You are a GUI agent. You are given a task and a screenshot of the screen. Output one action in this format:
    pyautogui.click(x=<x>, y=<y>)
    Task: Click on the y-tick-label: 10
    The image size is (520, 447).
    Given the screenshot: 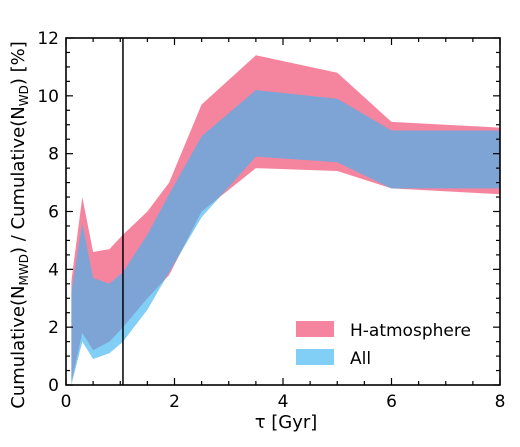 What is the action you would take?
    pyautogui.click(x=48, y=97)
    